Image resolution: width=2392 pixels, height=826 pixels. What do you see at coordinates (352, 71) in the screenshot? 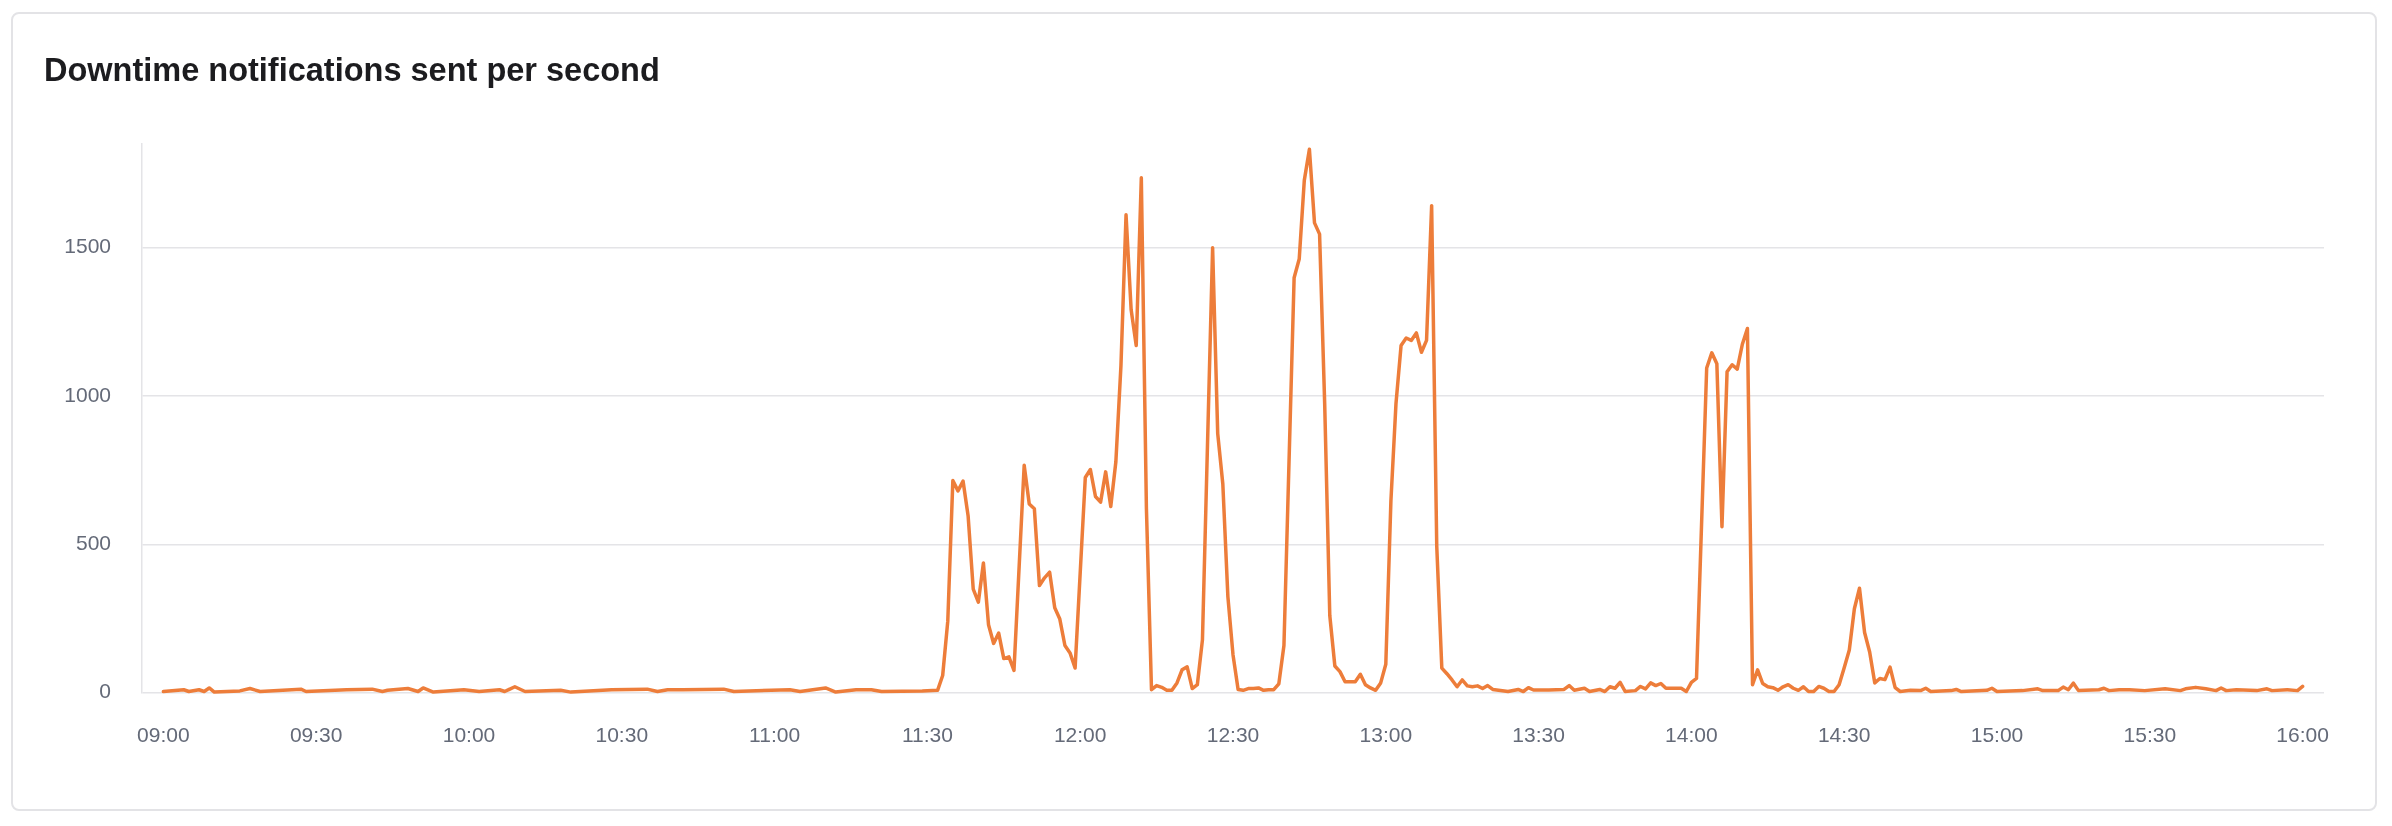
I see `chart-title: Downtime notifications sent per second` at bounding box center [352, 71].